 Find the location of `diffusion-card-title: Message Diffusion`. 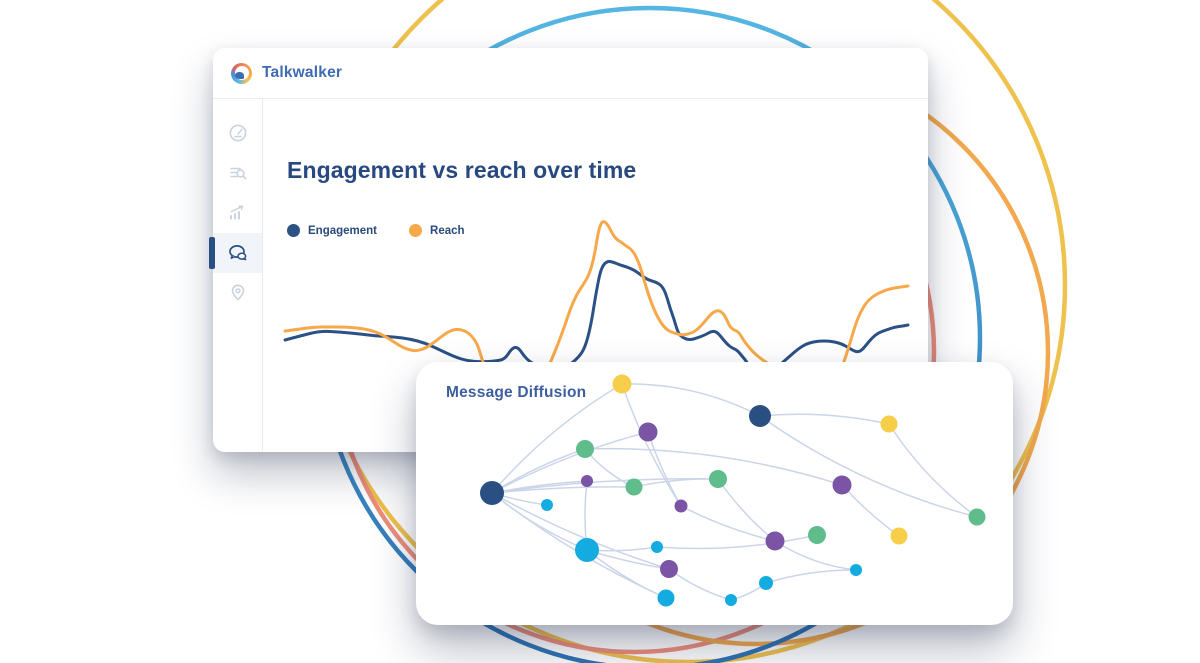

diffusion-card-title: Message Diffusion is located at coordinates (516, 392).